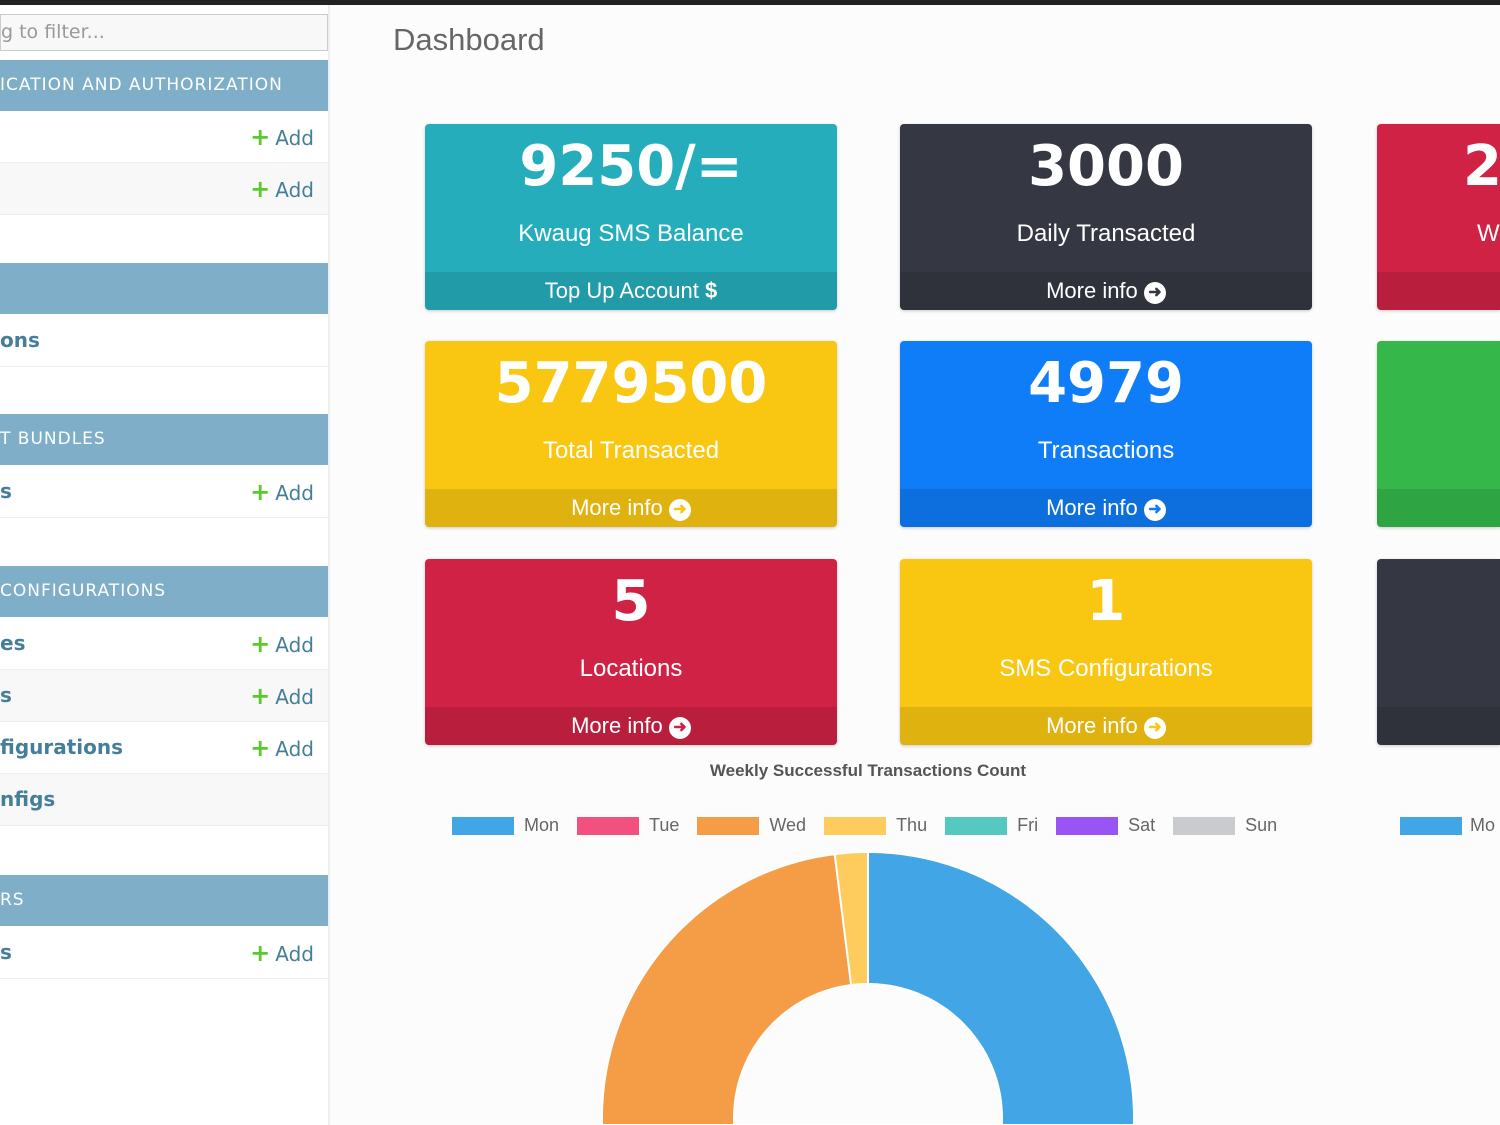  I want to click on donut-slice-mon, so click(984, 988).